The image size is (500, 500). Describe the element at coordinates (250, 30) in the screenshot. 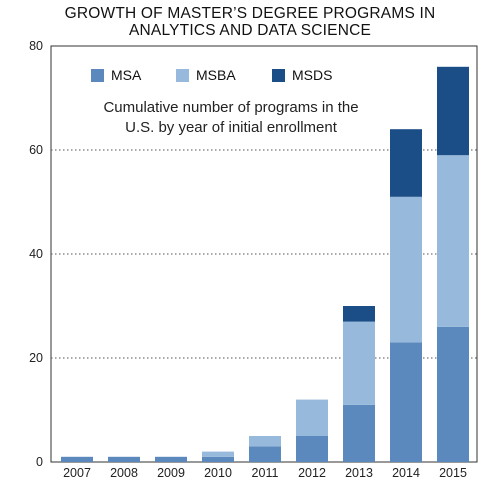

I see `chart-title-line2: ANALYTICS AND DATA SCIENCE` at that location.